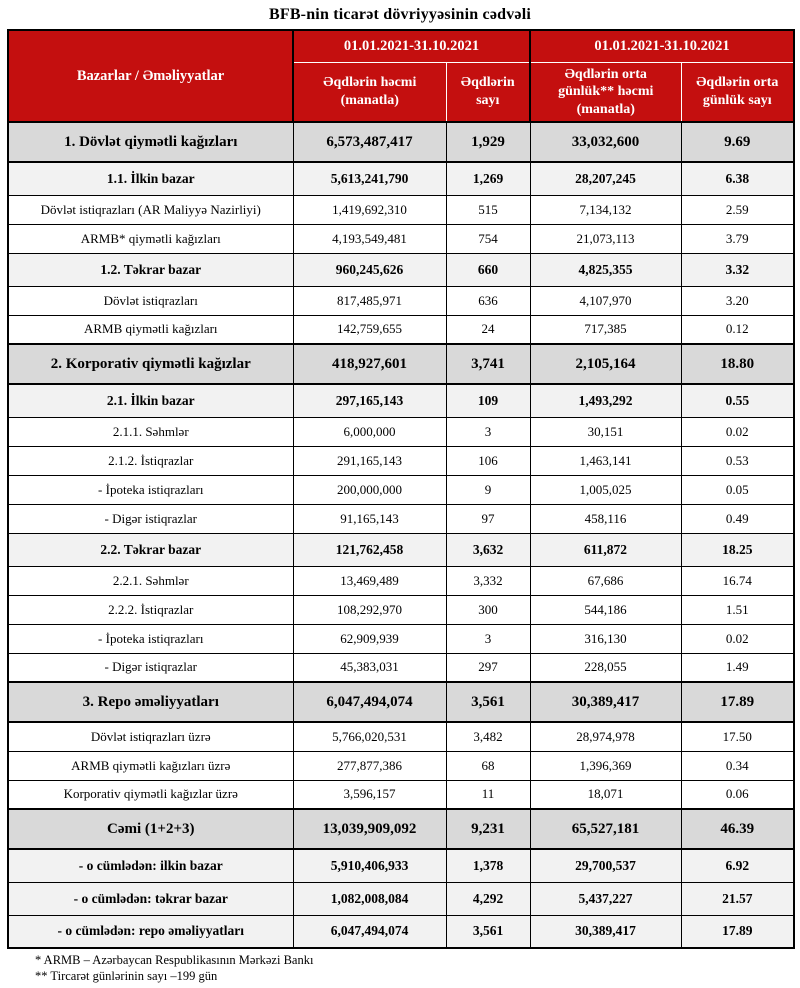  What do you see at coordinates (488, 794) in the screenshot?
I see `deal-count-value: 11` at bounding box center [488, 794].